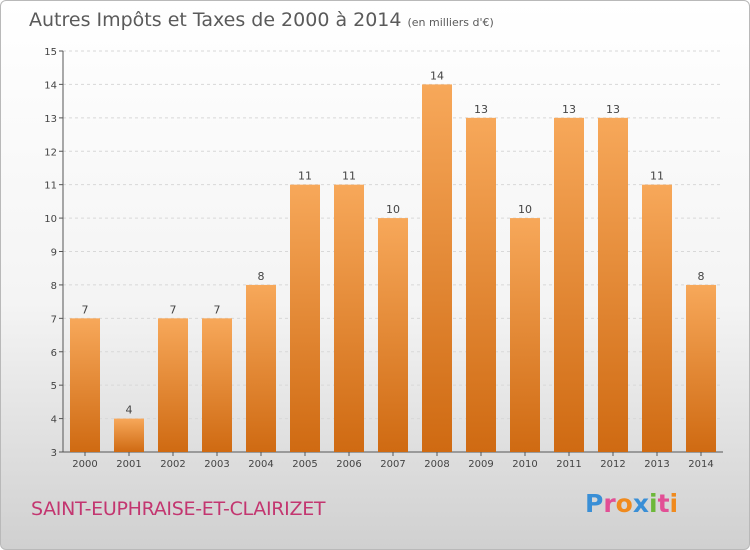 Image resolution: width=750 pixels, height=550 pixels. What do you see at coordinates (437, 75) in the screenshot?
I see `data-label-2008: 14` at bounding box center [437, 75].